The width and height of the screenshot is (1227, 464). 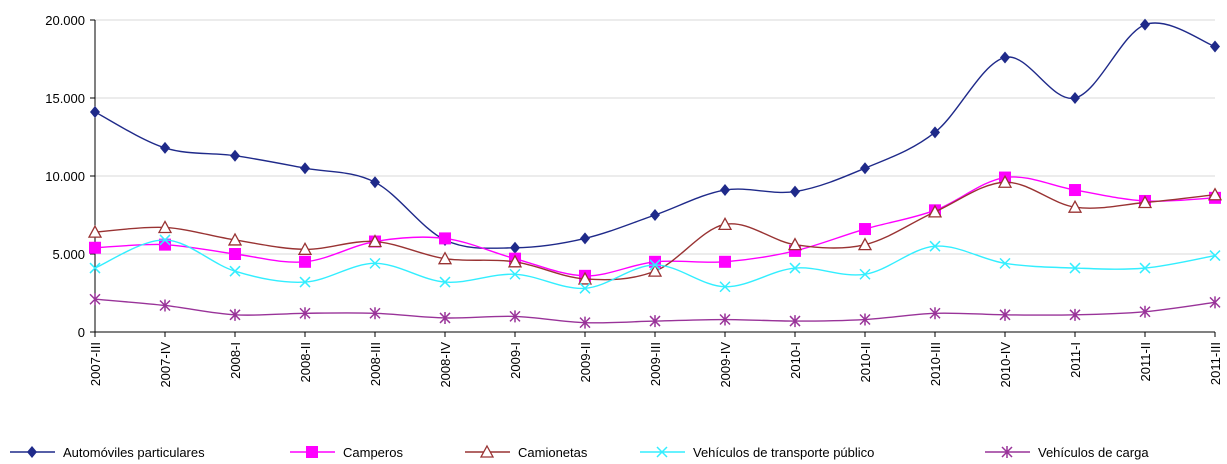 I want to click on x-tick-label: 2009-I, so click(x=515, y=360).